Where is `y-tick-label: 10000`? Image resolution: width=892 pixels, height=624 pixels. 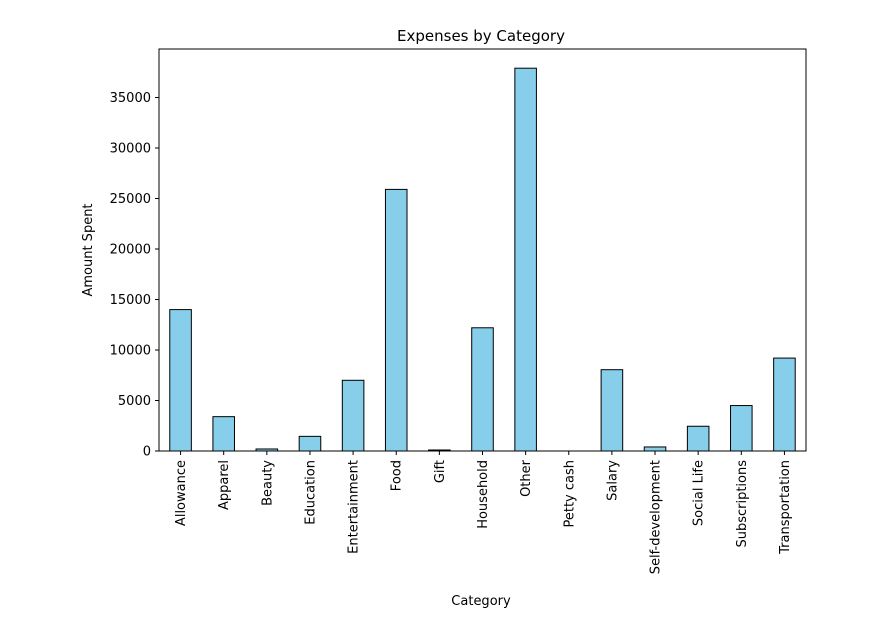
y-tick-label: 10000 is located at coordinates (130, 350).